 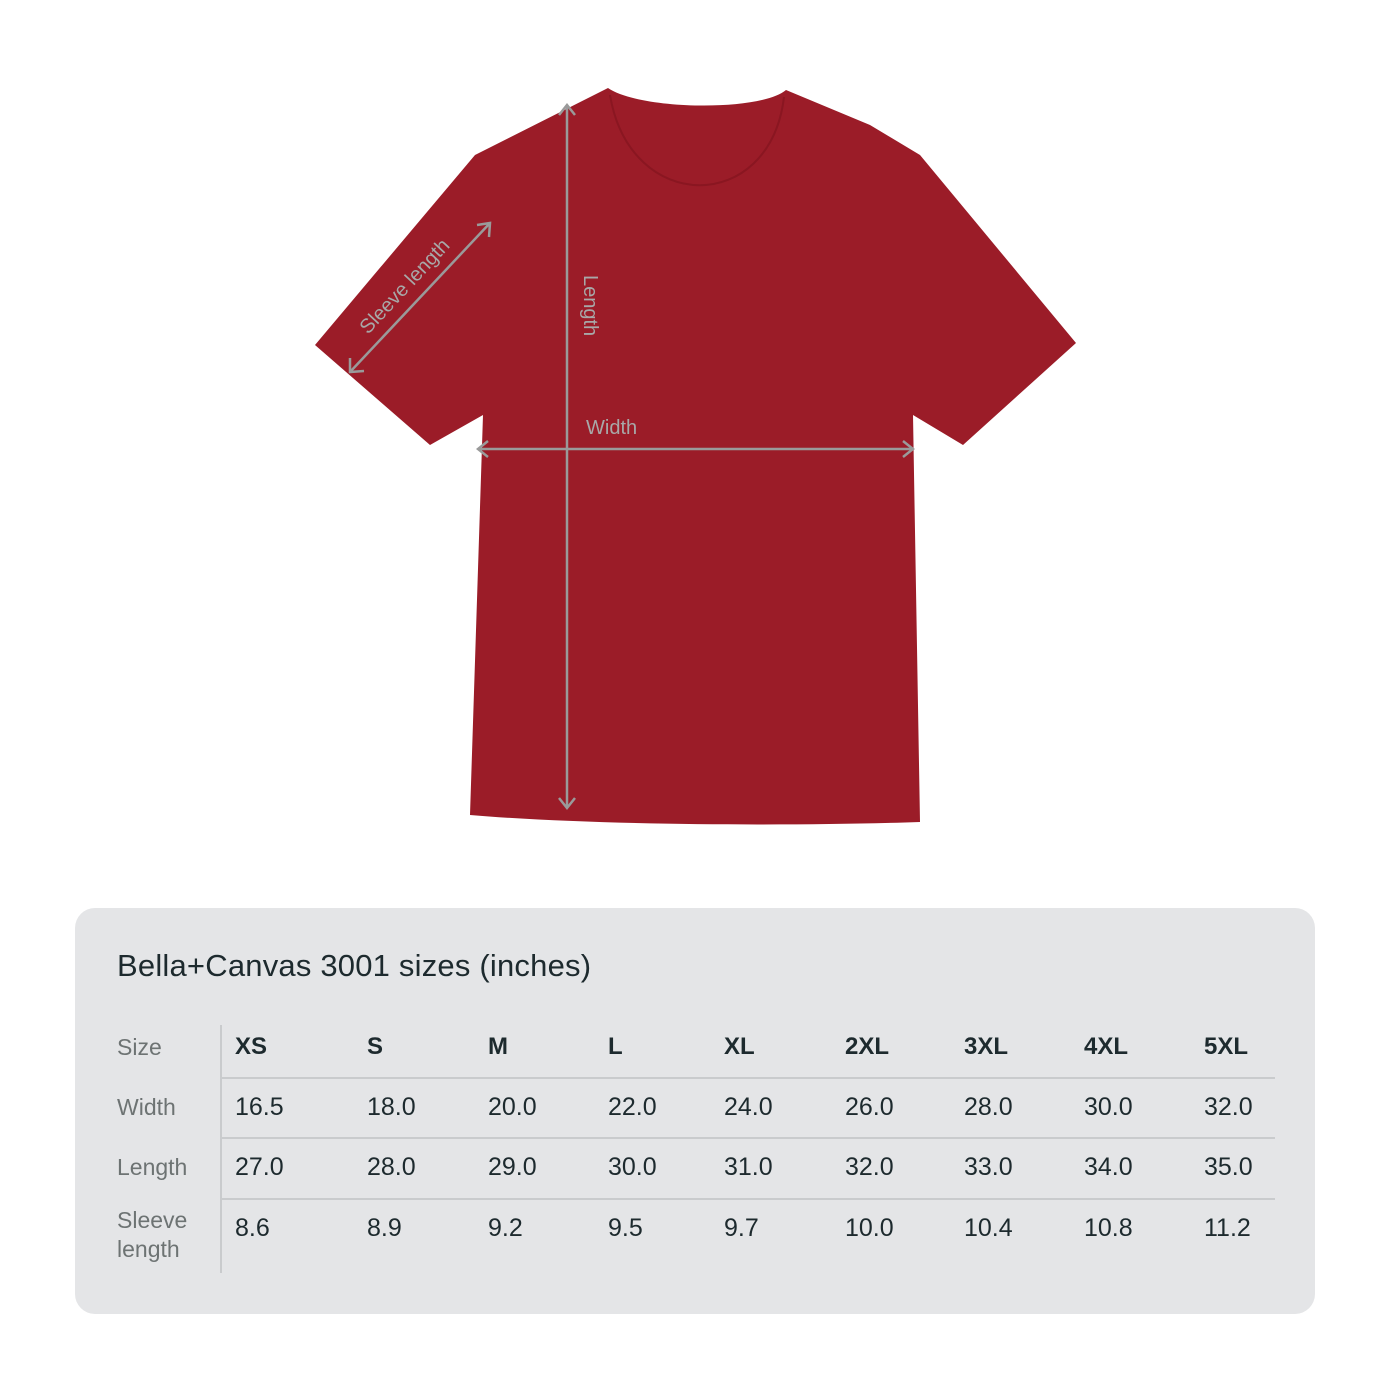 I want to click on size-header: S, so click(x=375, y=1046).